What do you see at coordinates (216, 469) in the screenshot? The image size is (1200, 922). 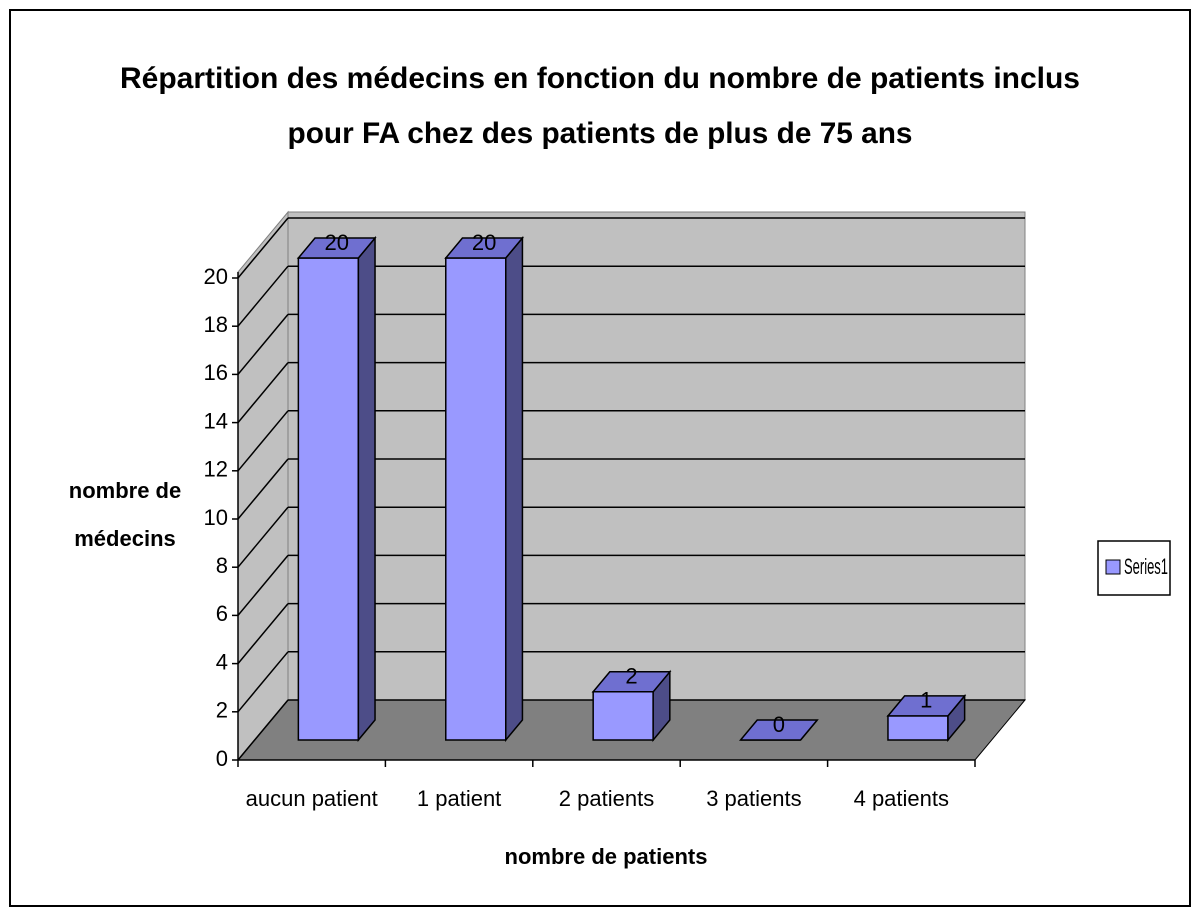 I see `y-tick-label: 12` at bounding box center [216, 469].